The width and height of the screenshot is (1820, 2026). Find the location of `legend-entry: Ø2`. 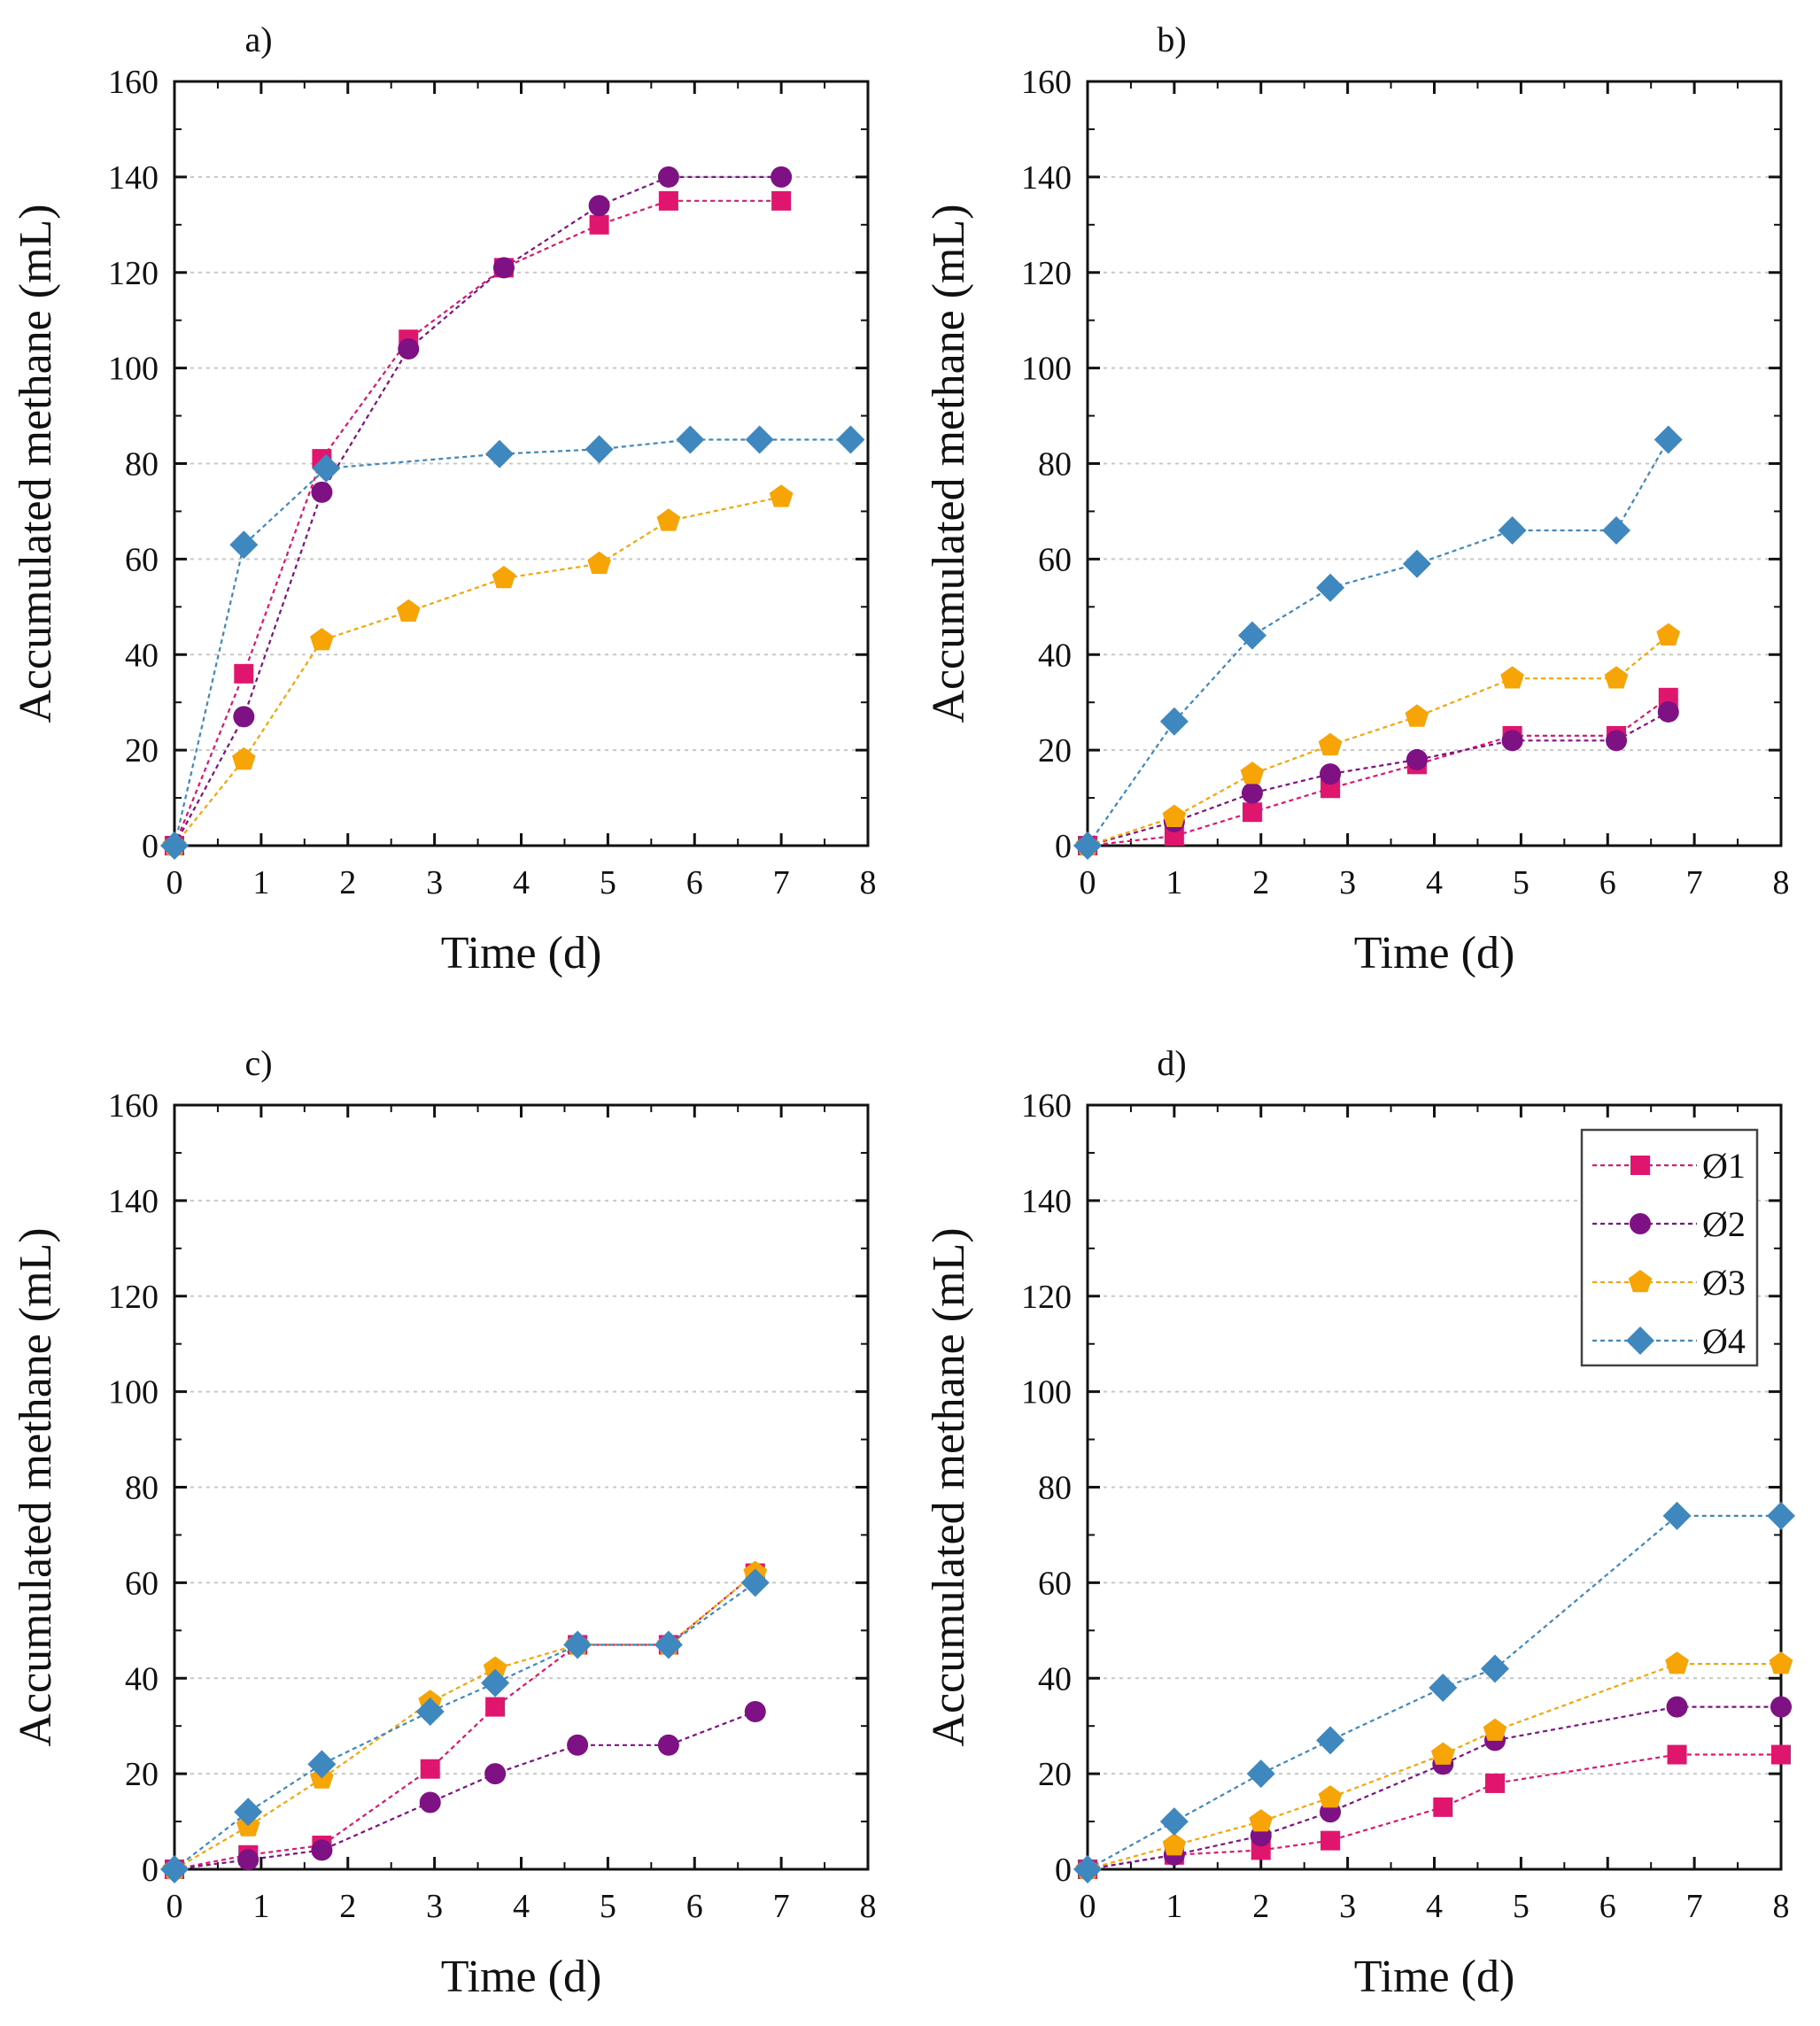

legend-entry: Ø2 is located at coordinates (1669, 1224).